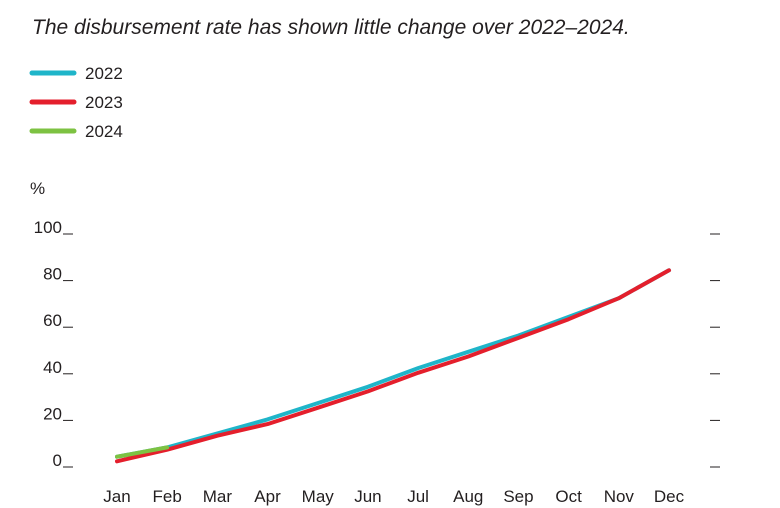  Describe the element at coordinates (418, 496) in the screenshot. I see `x-tick-label: Jul` at that location.